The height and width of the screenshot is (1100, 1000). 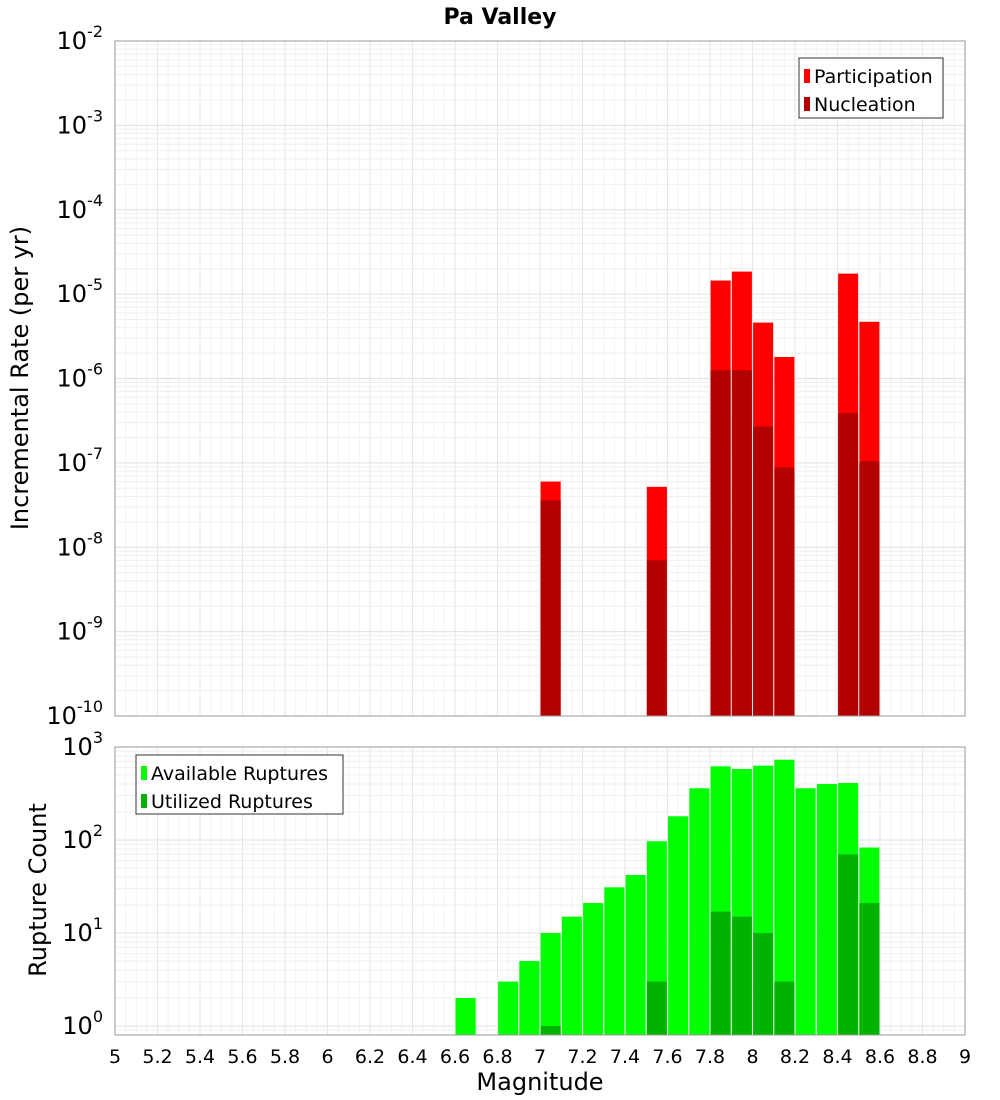 I want to click on x-tick-label: 8, so click(x=752, y=1057).